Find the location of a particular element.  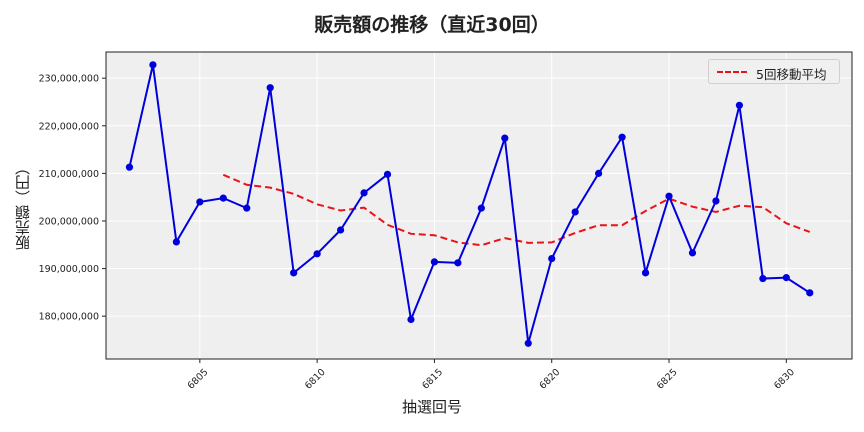

x-tick-label: 6805 is located at coordinates (198, 379).